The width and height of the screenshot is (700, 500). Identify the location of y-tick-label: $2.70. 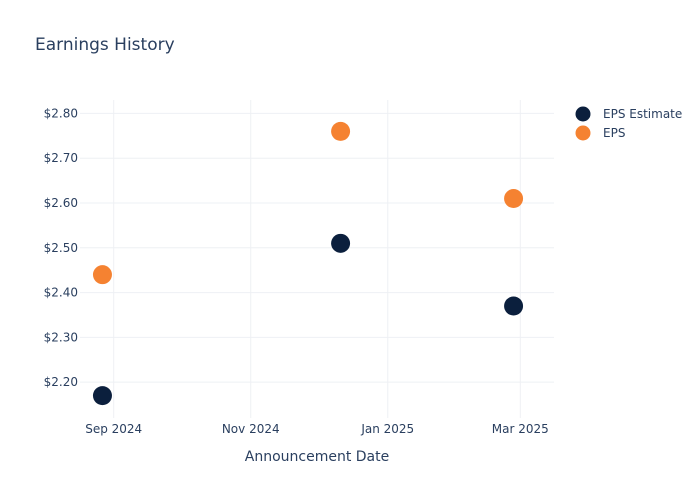
(61, 158).